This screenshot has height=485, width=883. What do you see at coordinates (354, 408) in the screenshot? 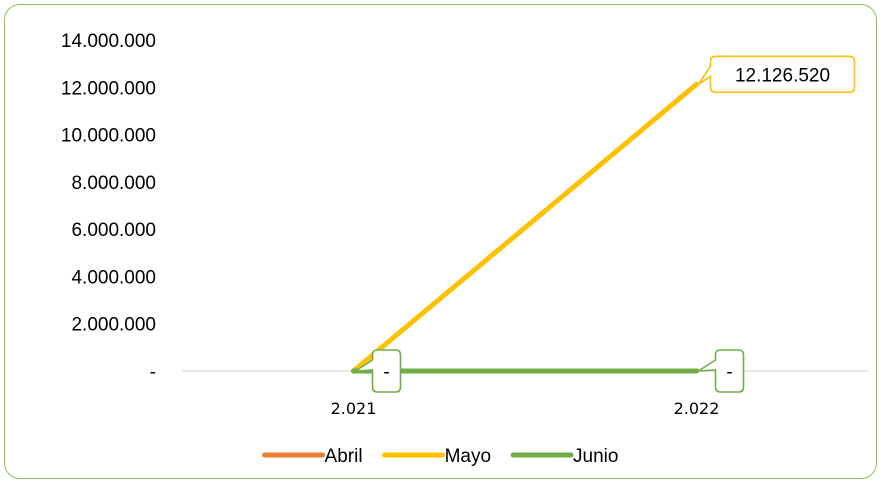
I see `x-tick-label: 2.021` at bounding box center [354, 408].